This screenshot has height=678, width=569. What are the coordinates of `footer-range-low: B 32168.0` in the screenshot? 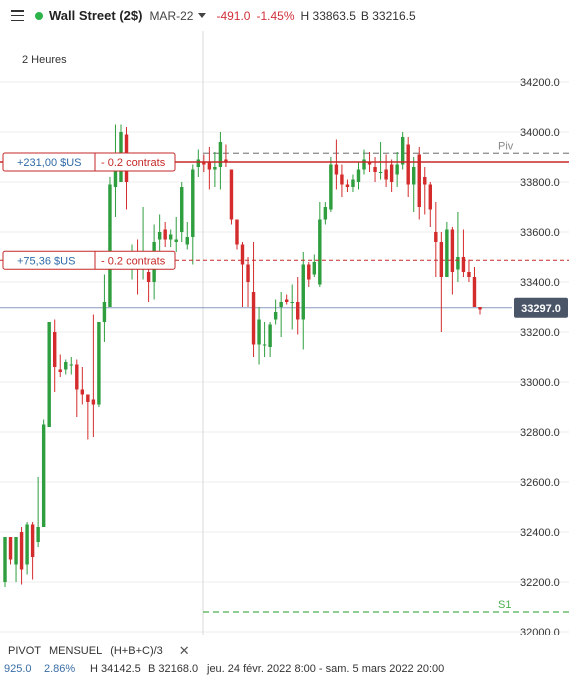 It's located at (173, 669).